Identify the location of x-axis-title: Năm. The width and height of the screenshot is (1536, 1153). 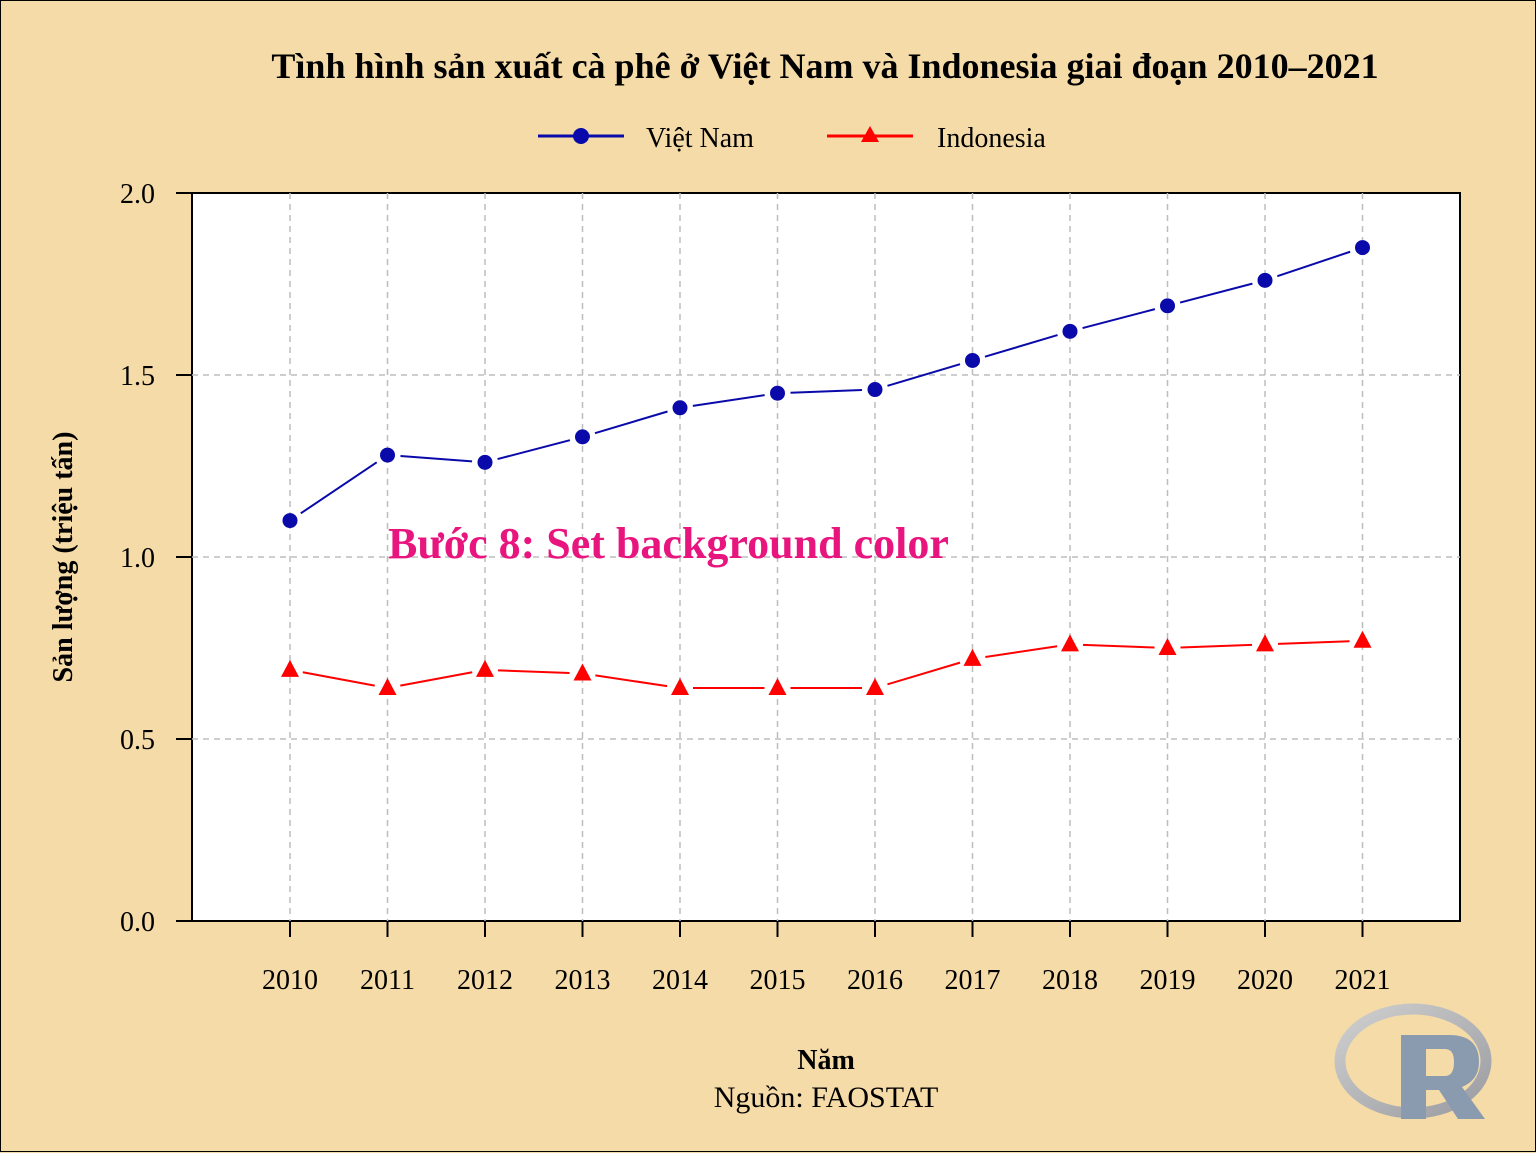
(826, 1060).